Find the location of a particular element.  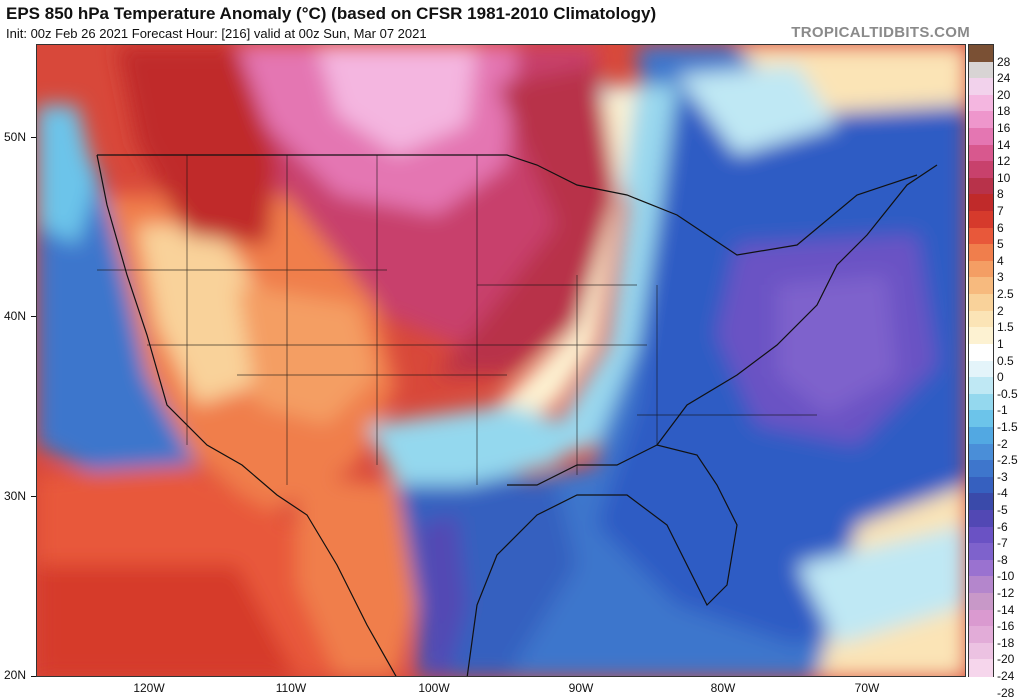

site-watermark: TROPICALTIDBITS.COM is located at coordinates (880, 32).